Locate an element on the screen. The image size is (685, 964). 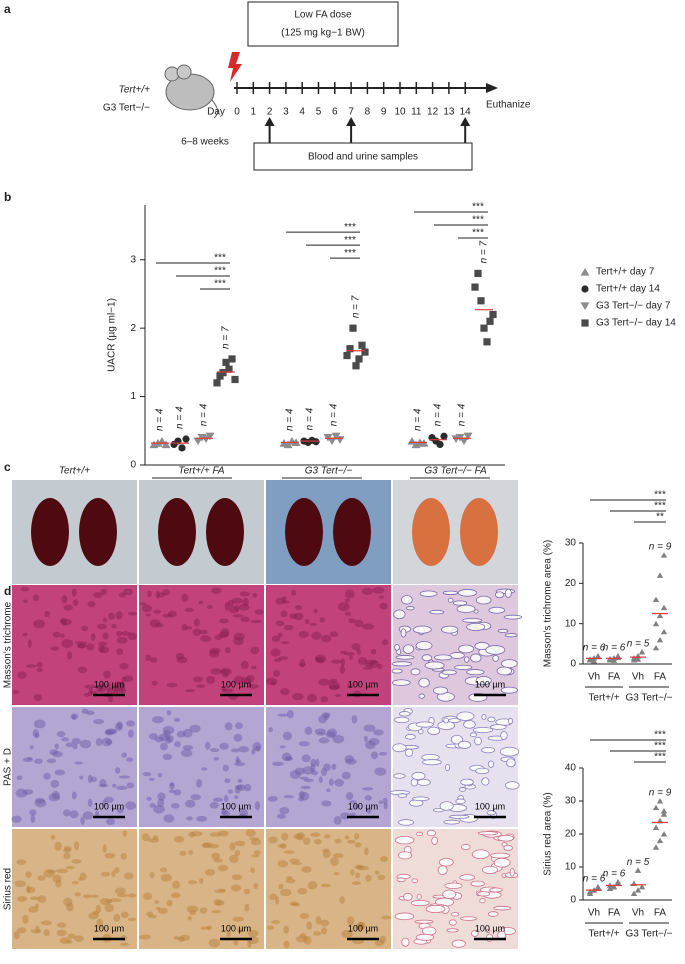
group-label: G3 Tert−/− is located at coordinates (648, 934).